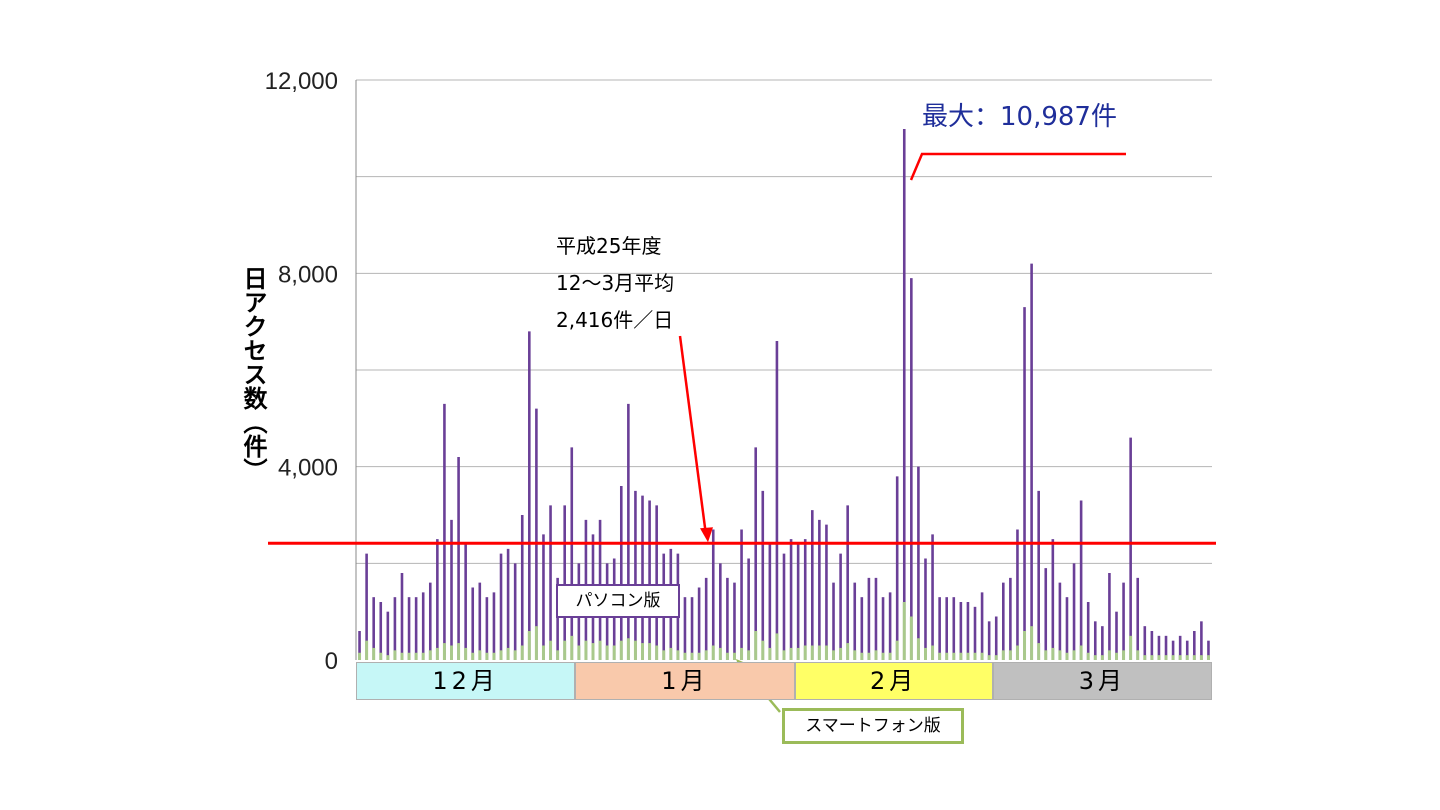 This screenshot has width=1440, height=810. Describe the element at coordinates (693, 435) in the screenshot. I see `average-arrow-line` at that location.